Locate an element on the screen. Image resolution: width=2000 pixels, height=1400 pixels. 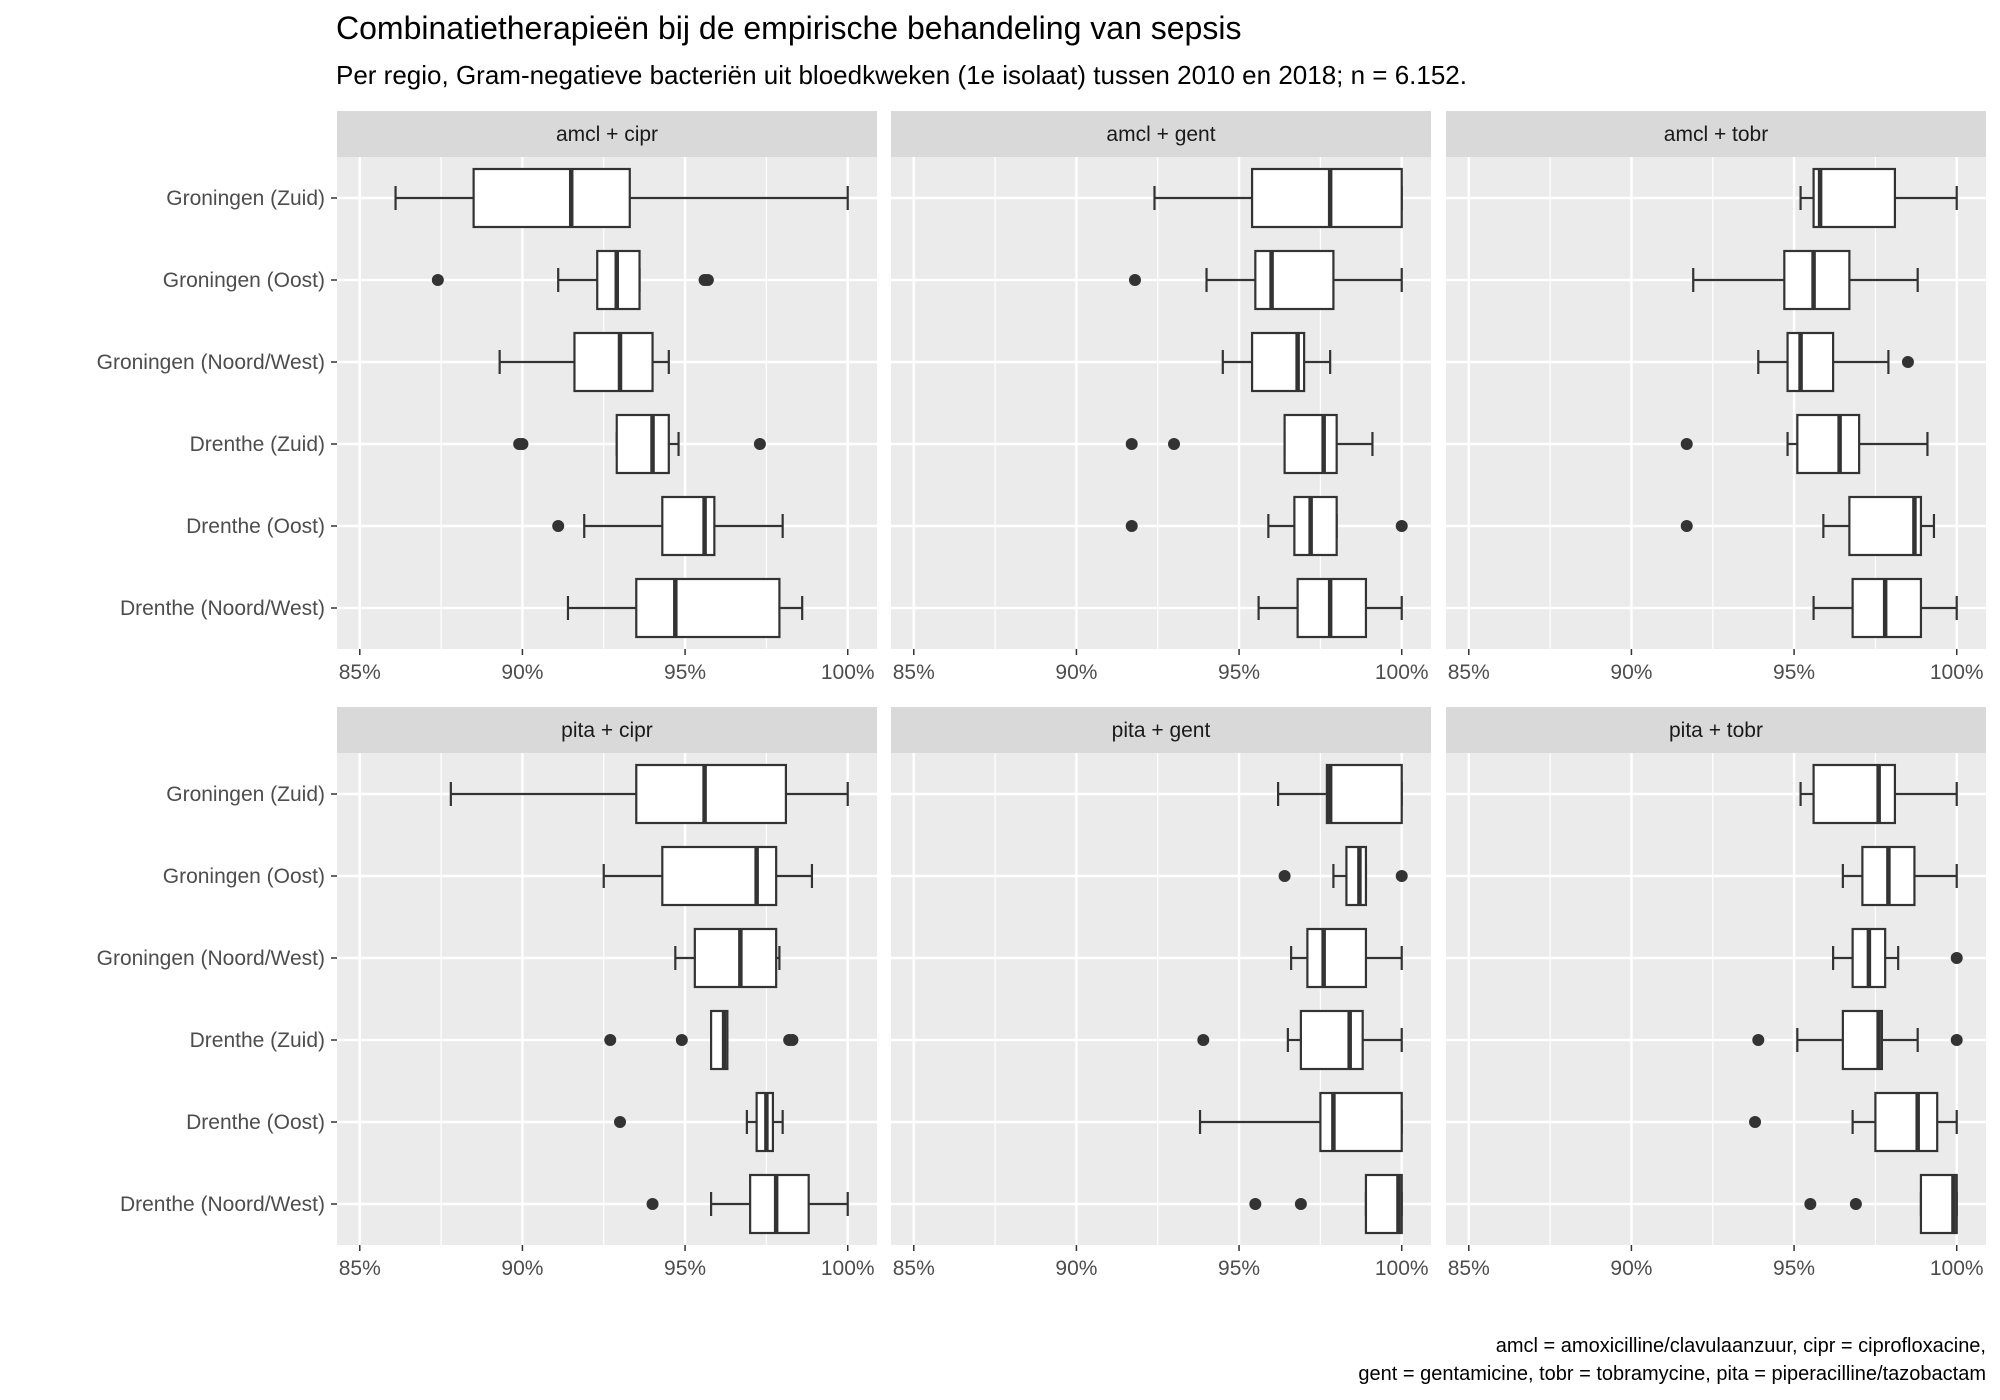
category-label: Drenthe (Zuid) is located at coordinates (257, 1040).